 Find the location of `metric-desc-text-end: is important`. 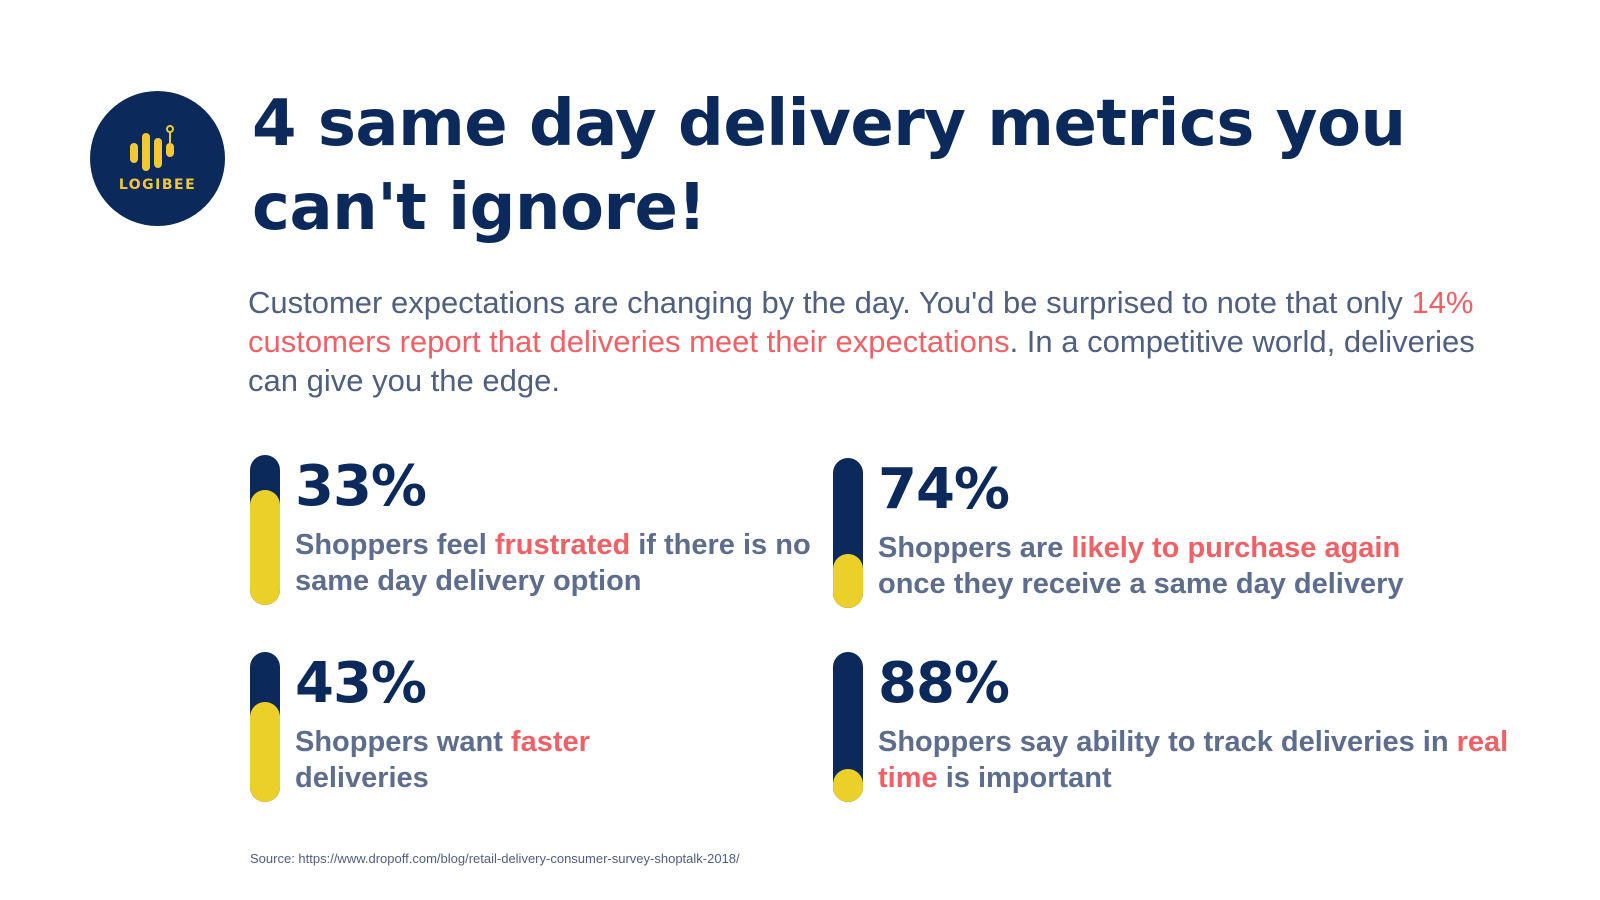

metric-desc-text-end: is important is located at coordinates (1024, 778).